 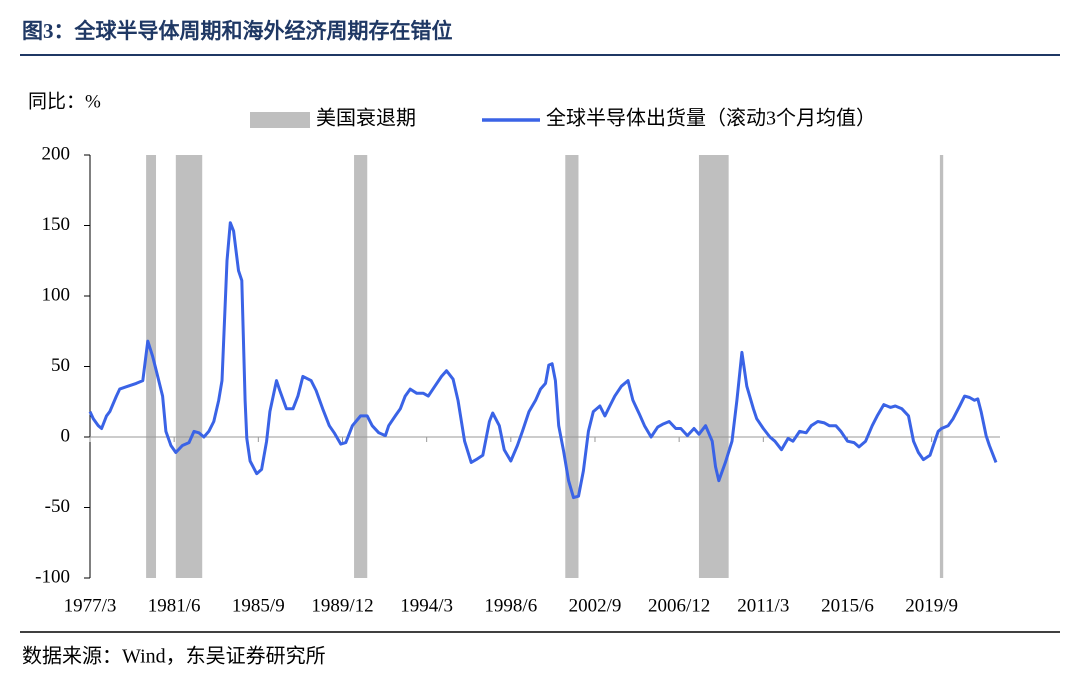 What do you see at coordinates (763, 605) in the screenshot?
I see `x-tick-label: 2011/3` at bounding box center [763, 605].